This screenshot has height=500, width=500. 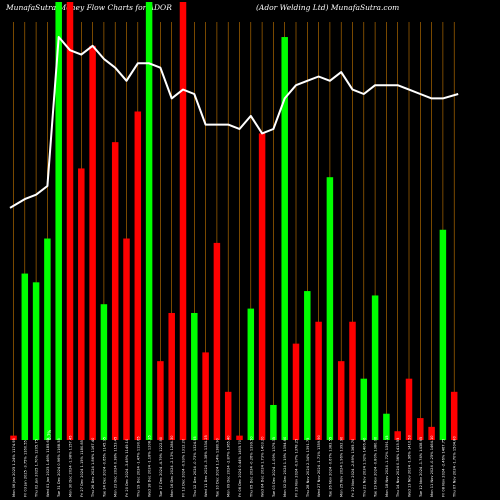 What do you see at coordinates (229, 466) in the screenshot?
I see `x-tick-label: Mon 09 Dec 2024 -2.87% 1365.40` at bounding box center [229, 466].